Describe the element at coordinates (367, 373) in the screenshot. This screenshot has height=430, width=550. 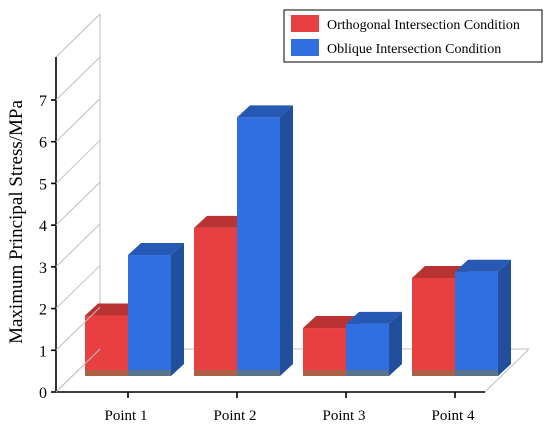
I see `bar-base-point-3-oblique` at that location.